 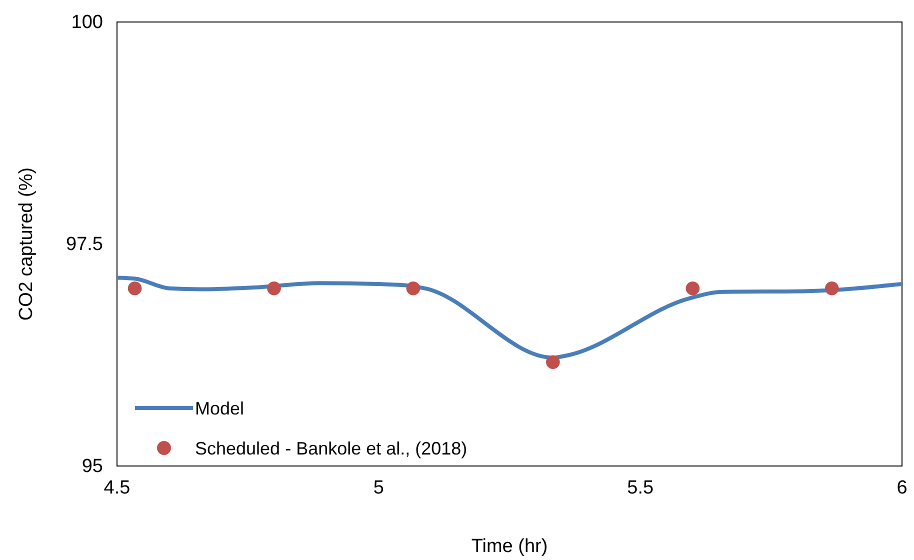 I want to click on x-tick-label: 5, so click(x=378, y=487).